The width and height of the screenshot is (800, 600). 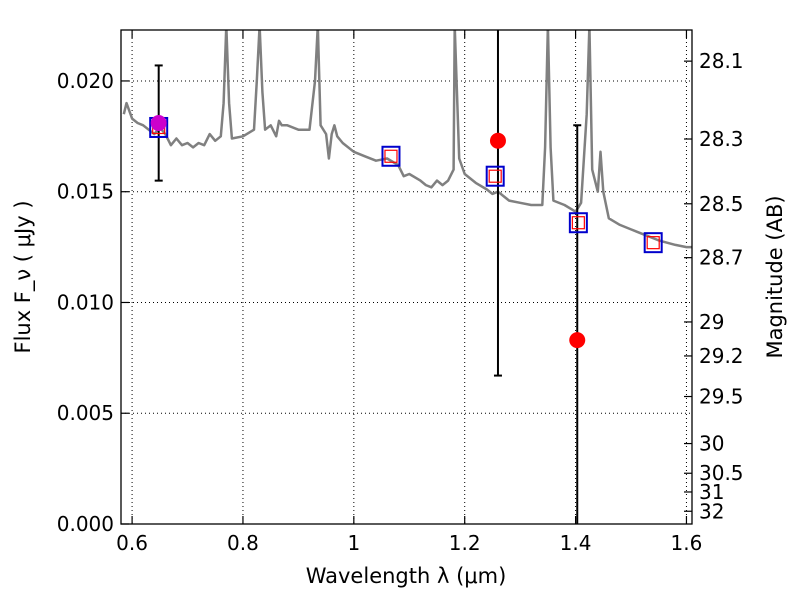 I want to click on x-tick-label: 1.6, so click(x=687, y=543).